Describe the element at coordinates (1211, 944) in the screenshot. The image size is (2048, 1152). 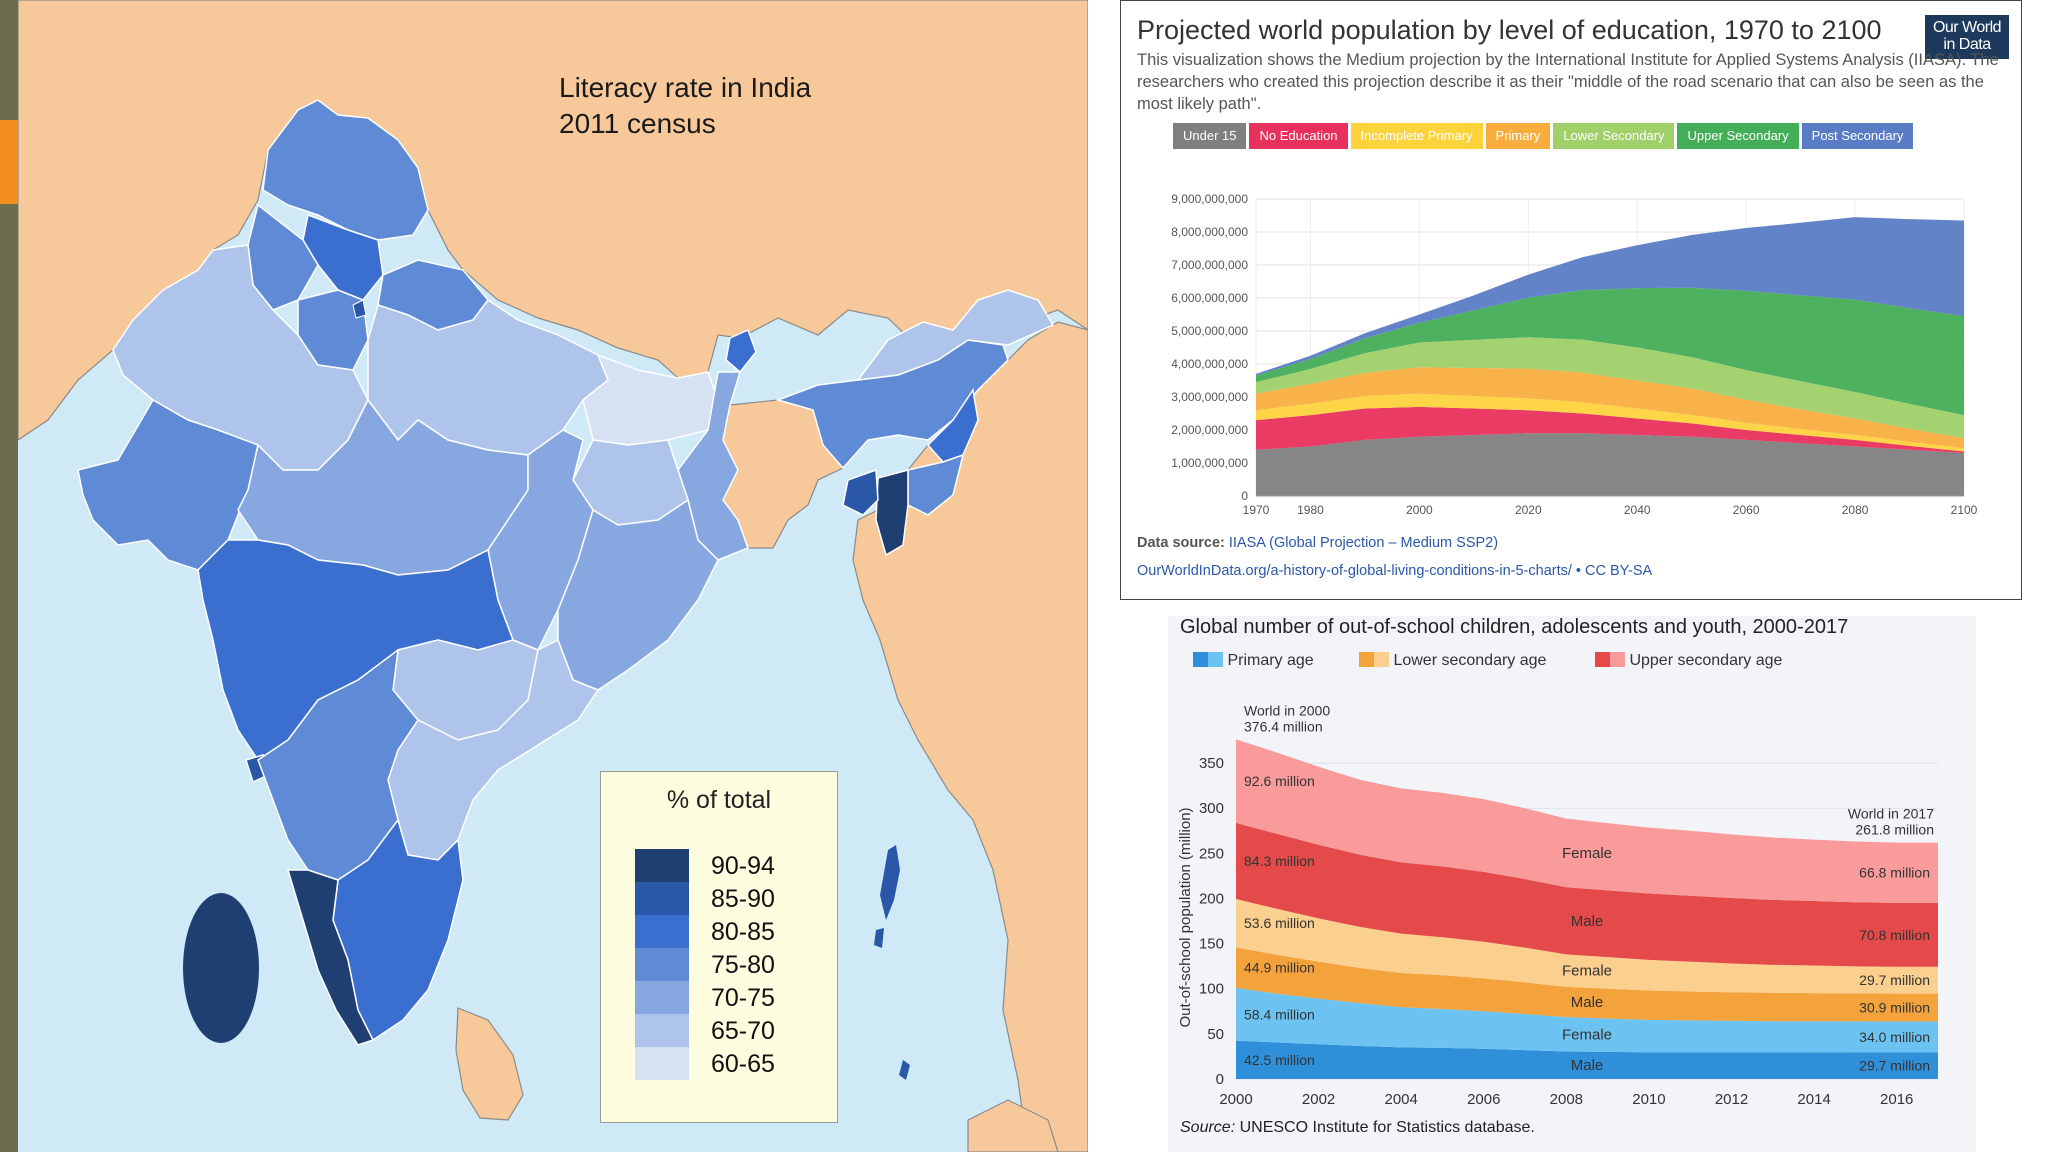
I see `oos-y-tick-label: 150` at that location.